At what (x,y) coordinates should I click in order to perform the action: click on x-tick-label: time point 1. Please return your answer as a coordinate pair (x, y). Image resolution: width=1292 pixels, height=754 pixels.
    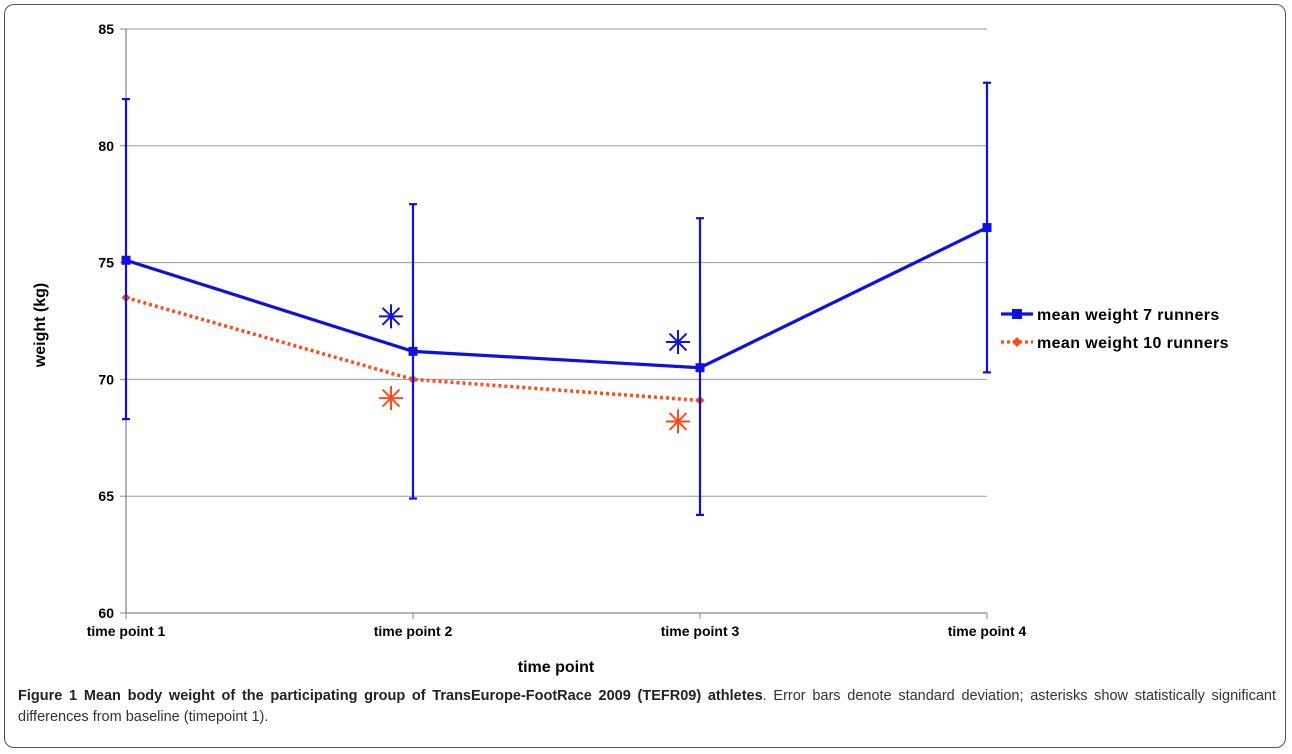
    Looking at the image, I should click on (126, 631).